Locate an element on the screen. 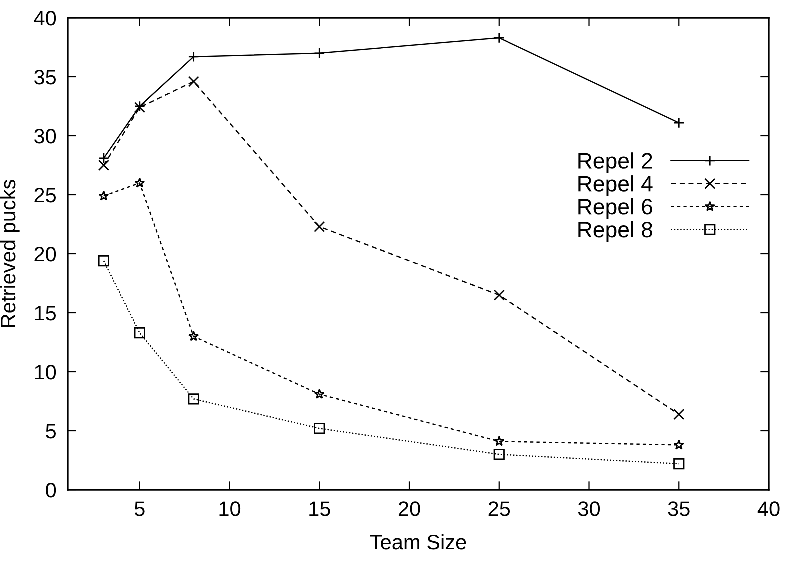 The width and height of the screenshot is (806, 573). y-tick-label: 20 is located at coordinates (45, 254).